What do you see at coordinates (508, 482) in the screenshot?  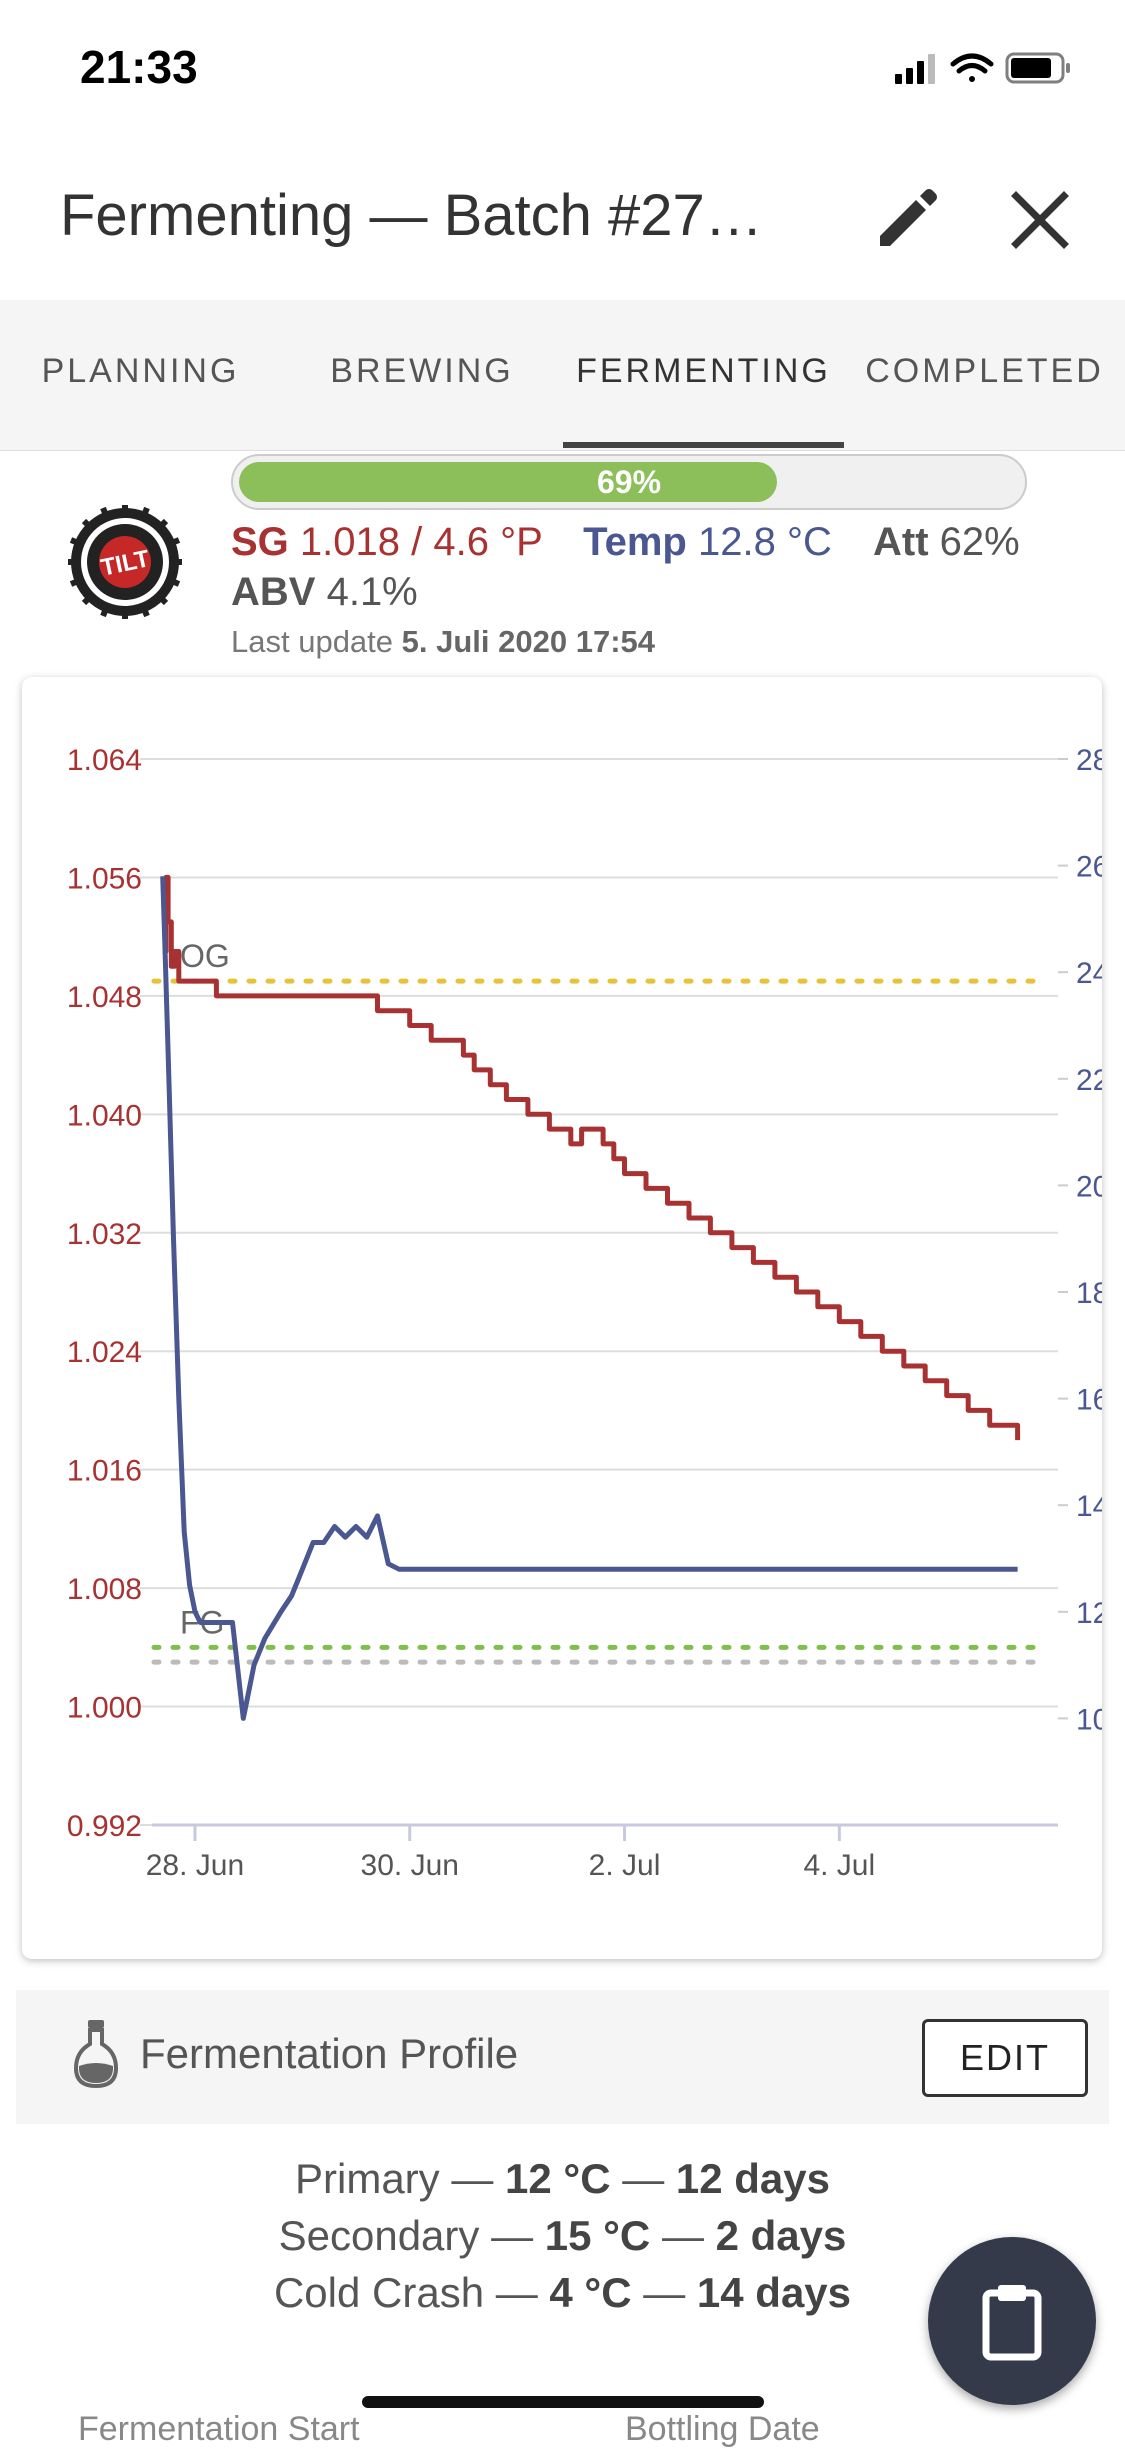 I see `progress-fill` at bounding box center [508, 482].